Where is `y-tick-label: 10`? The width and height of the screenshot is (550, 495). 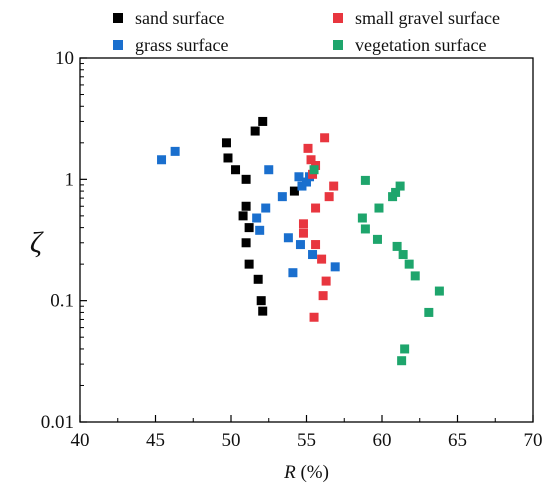
y-tick-label: 10 is located at coordinates (64, 58).